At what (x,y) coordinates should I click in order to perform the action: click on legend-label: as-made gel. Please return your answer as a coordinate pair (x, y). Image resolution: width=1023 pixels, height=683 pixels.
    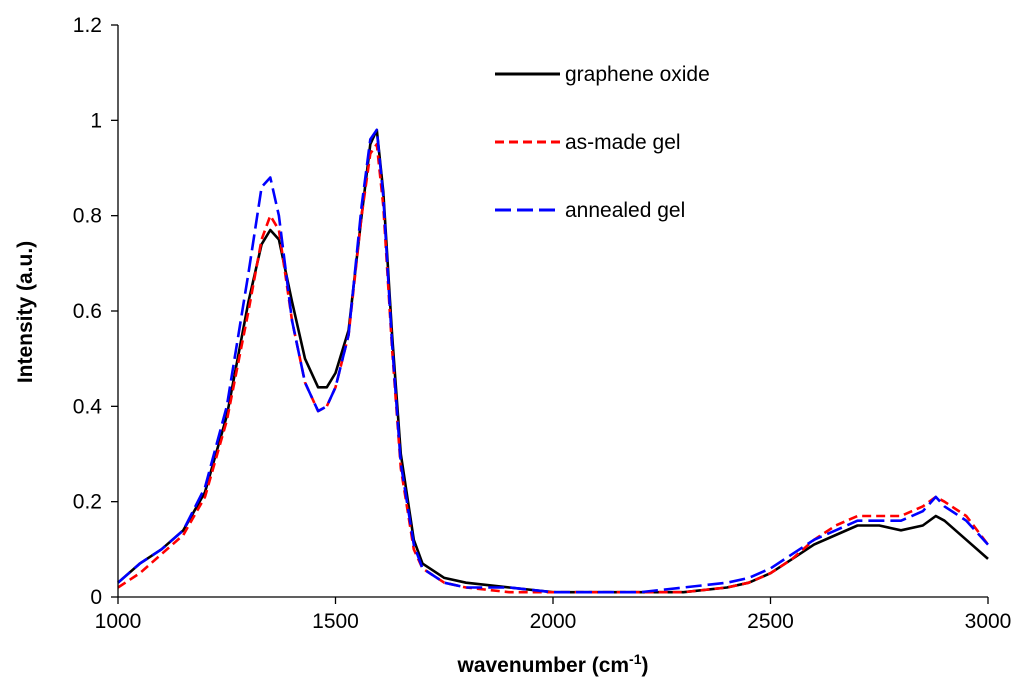
    Looking at the image, I should click on (623, 142).